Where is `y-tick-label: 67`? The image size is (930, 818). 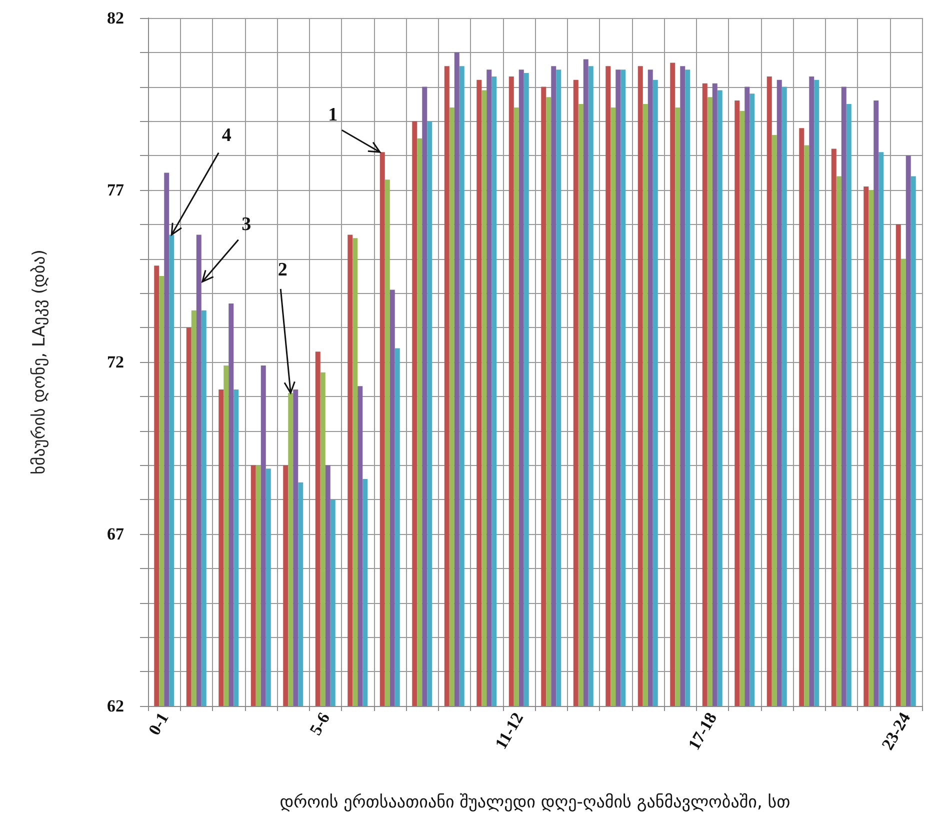 y-tick-label: 67 is located at coordinates (115, 534).